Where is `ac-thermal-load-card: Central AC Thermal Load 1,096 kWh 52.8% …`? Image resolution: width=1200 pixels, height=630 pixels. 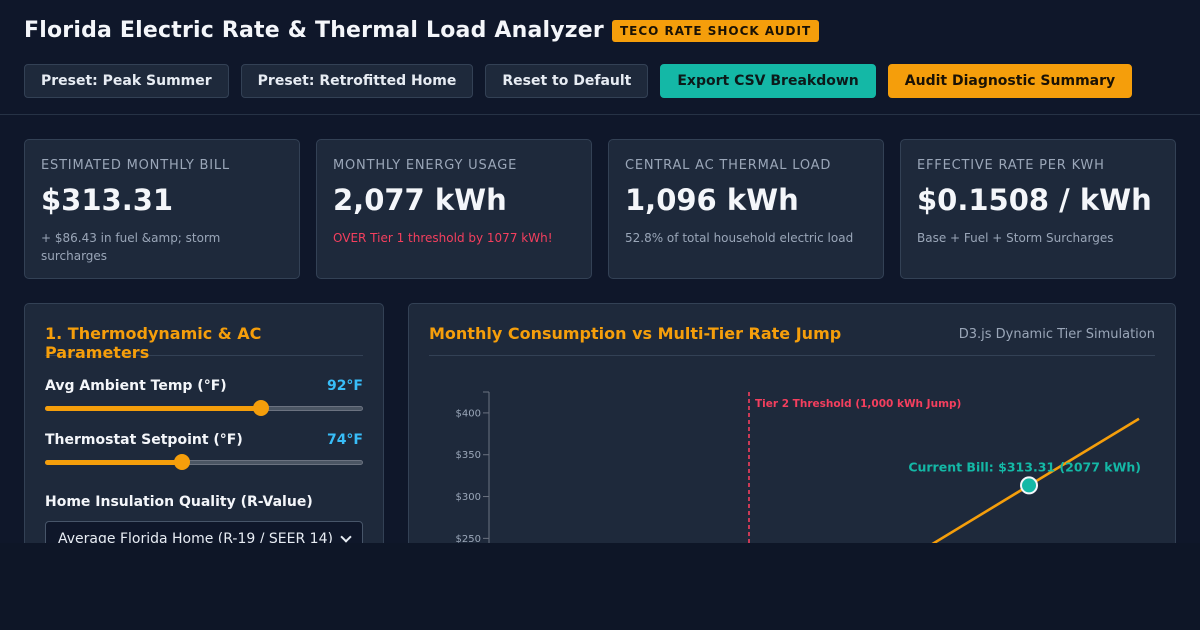
ac-thermal-load-card: Central AC Thermal Load 1,096 kWh 52.8% … is located at coordinates (746, 209).